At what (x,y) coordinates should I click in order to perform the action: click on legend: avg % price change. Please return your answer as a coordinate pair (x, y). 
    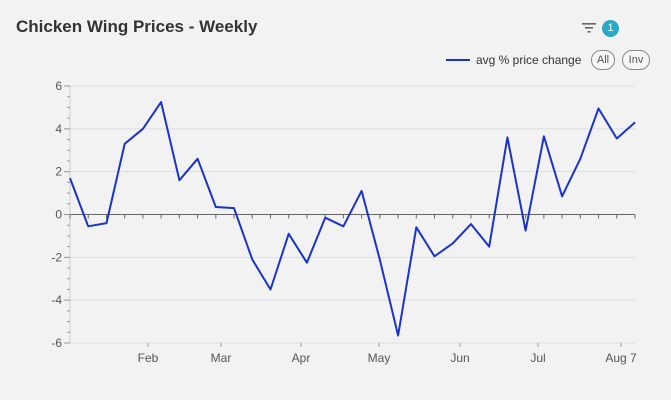
    Looking at the image, I should click on (513, 60).